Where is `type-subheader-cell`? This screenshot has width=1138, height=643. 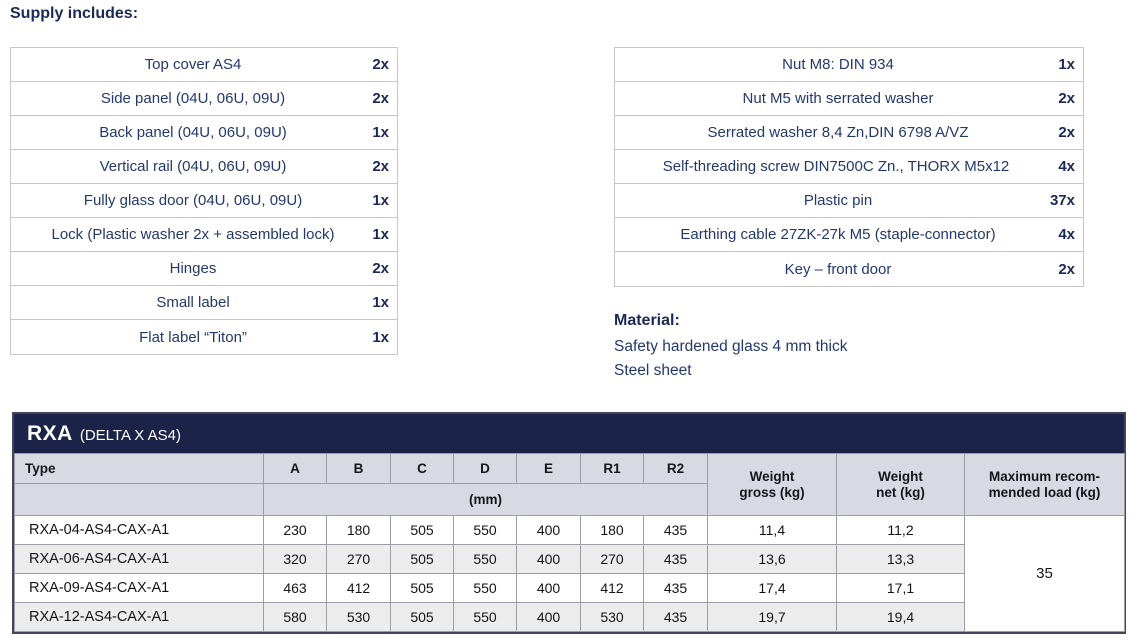 type-subheader-cell is located at coordinates (139, 499).